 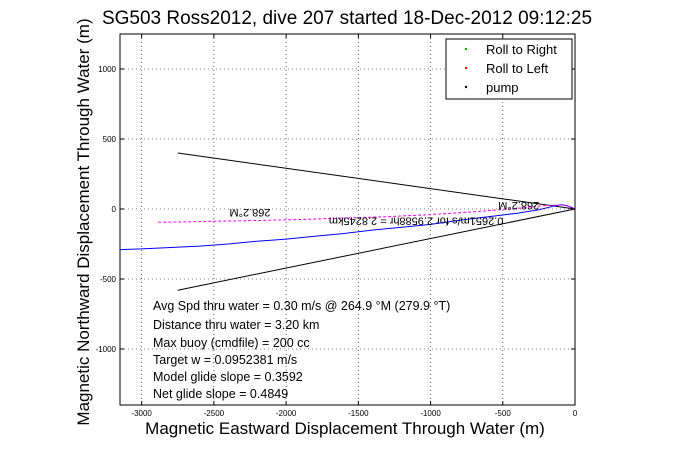 I want to click on plot-annotation: 0.2651m/s for 2.9588hr = 2.8245km, so click(x=416, y=220).